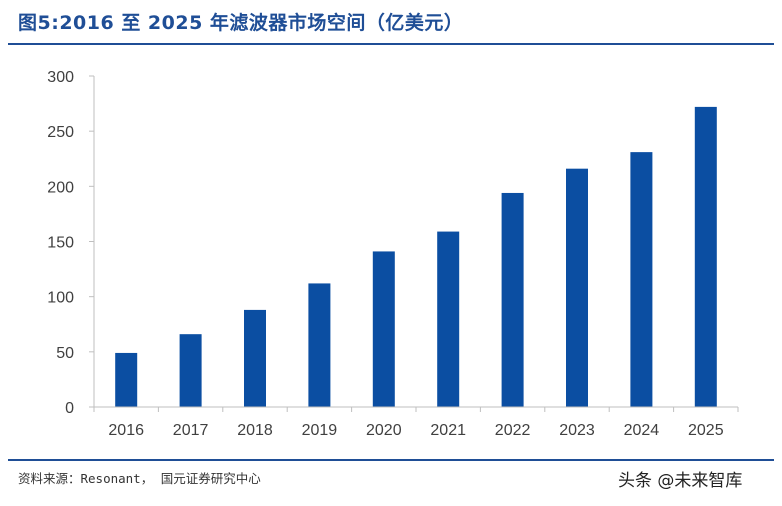 This screenshot has height=506, width=782. Describe the element at coordinates (680, 481) in the screenshot. I see `watermark: 头条 @未来智库` at that location.